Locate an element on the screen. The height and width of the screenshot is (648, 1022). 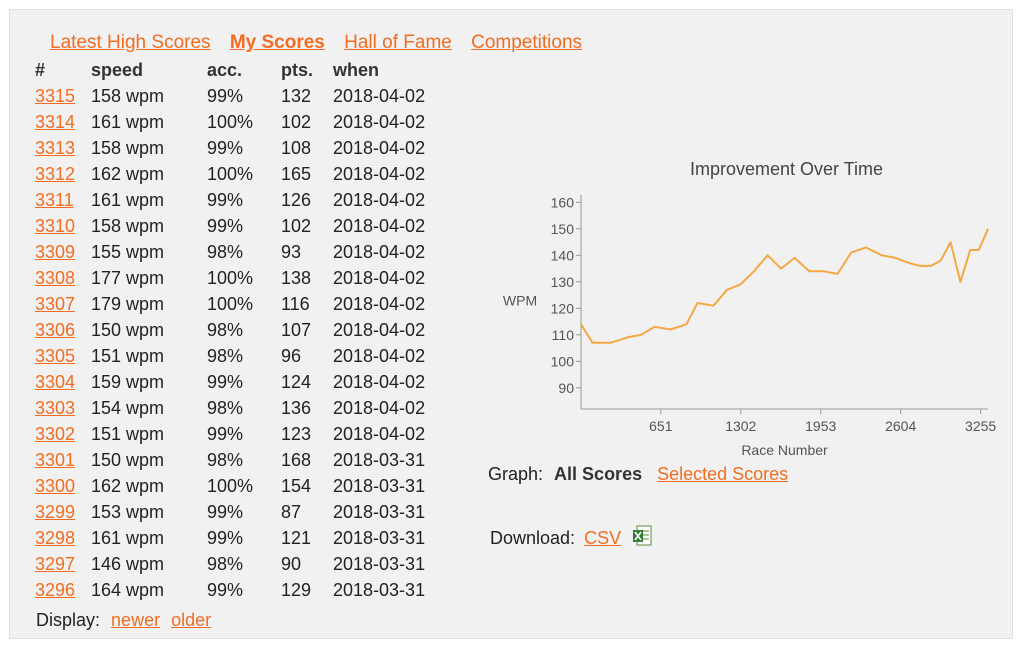
race-number-link: 3300 is located at coordinates (55, 485).